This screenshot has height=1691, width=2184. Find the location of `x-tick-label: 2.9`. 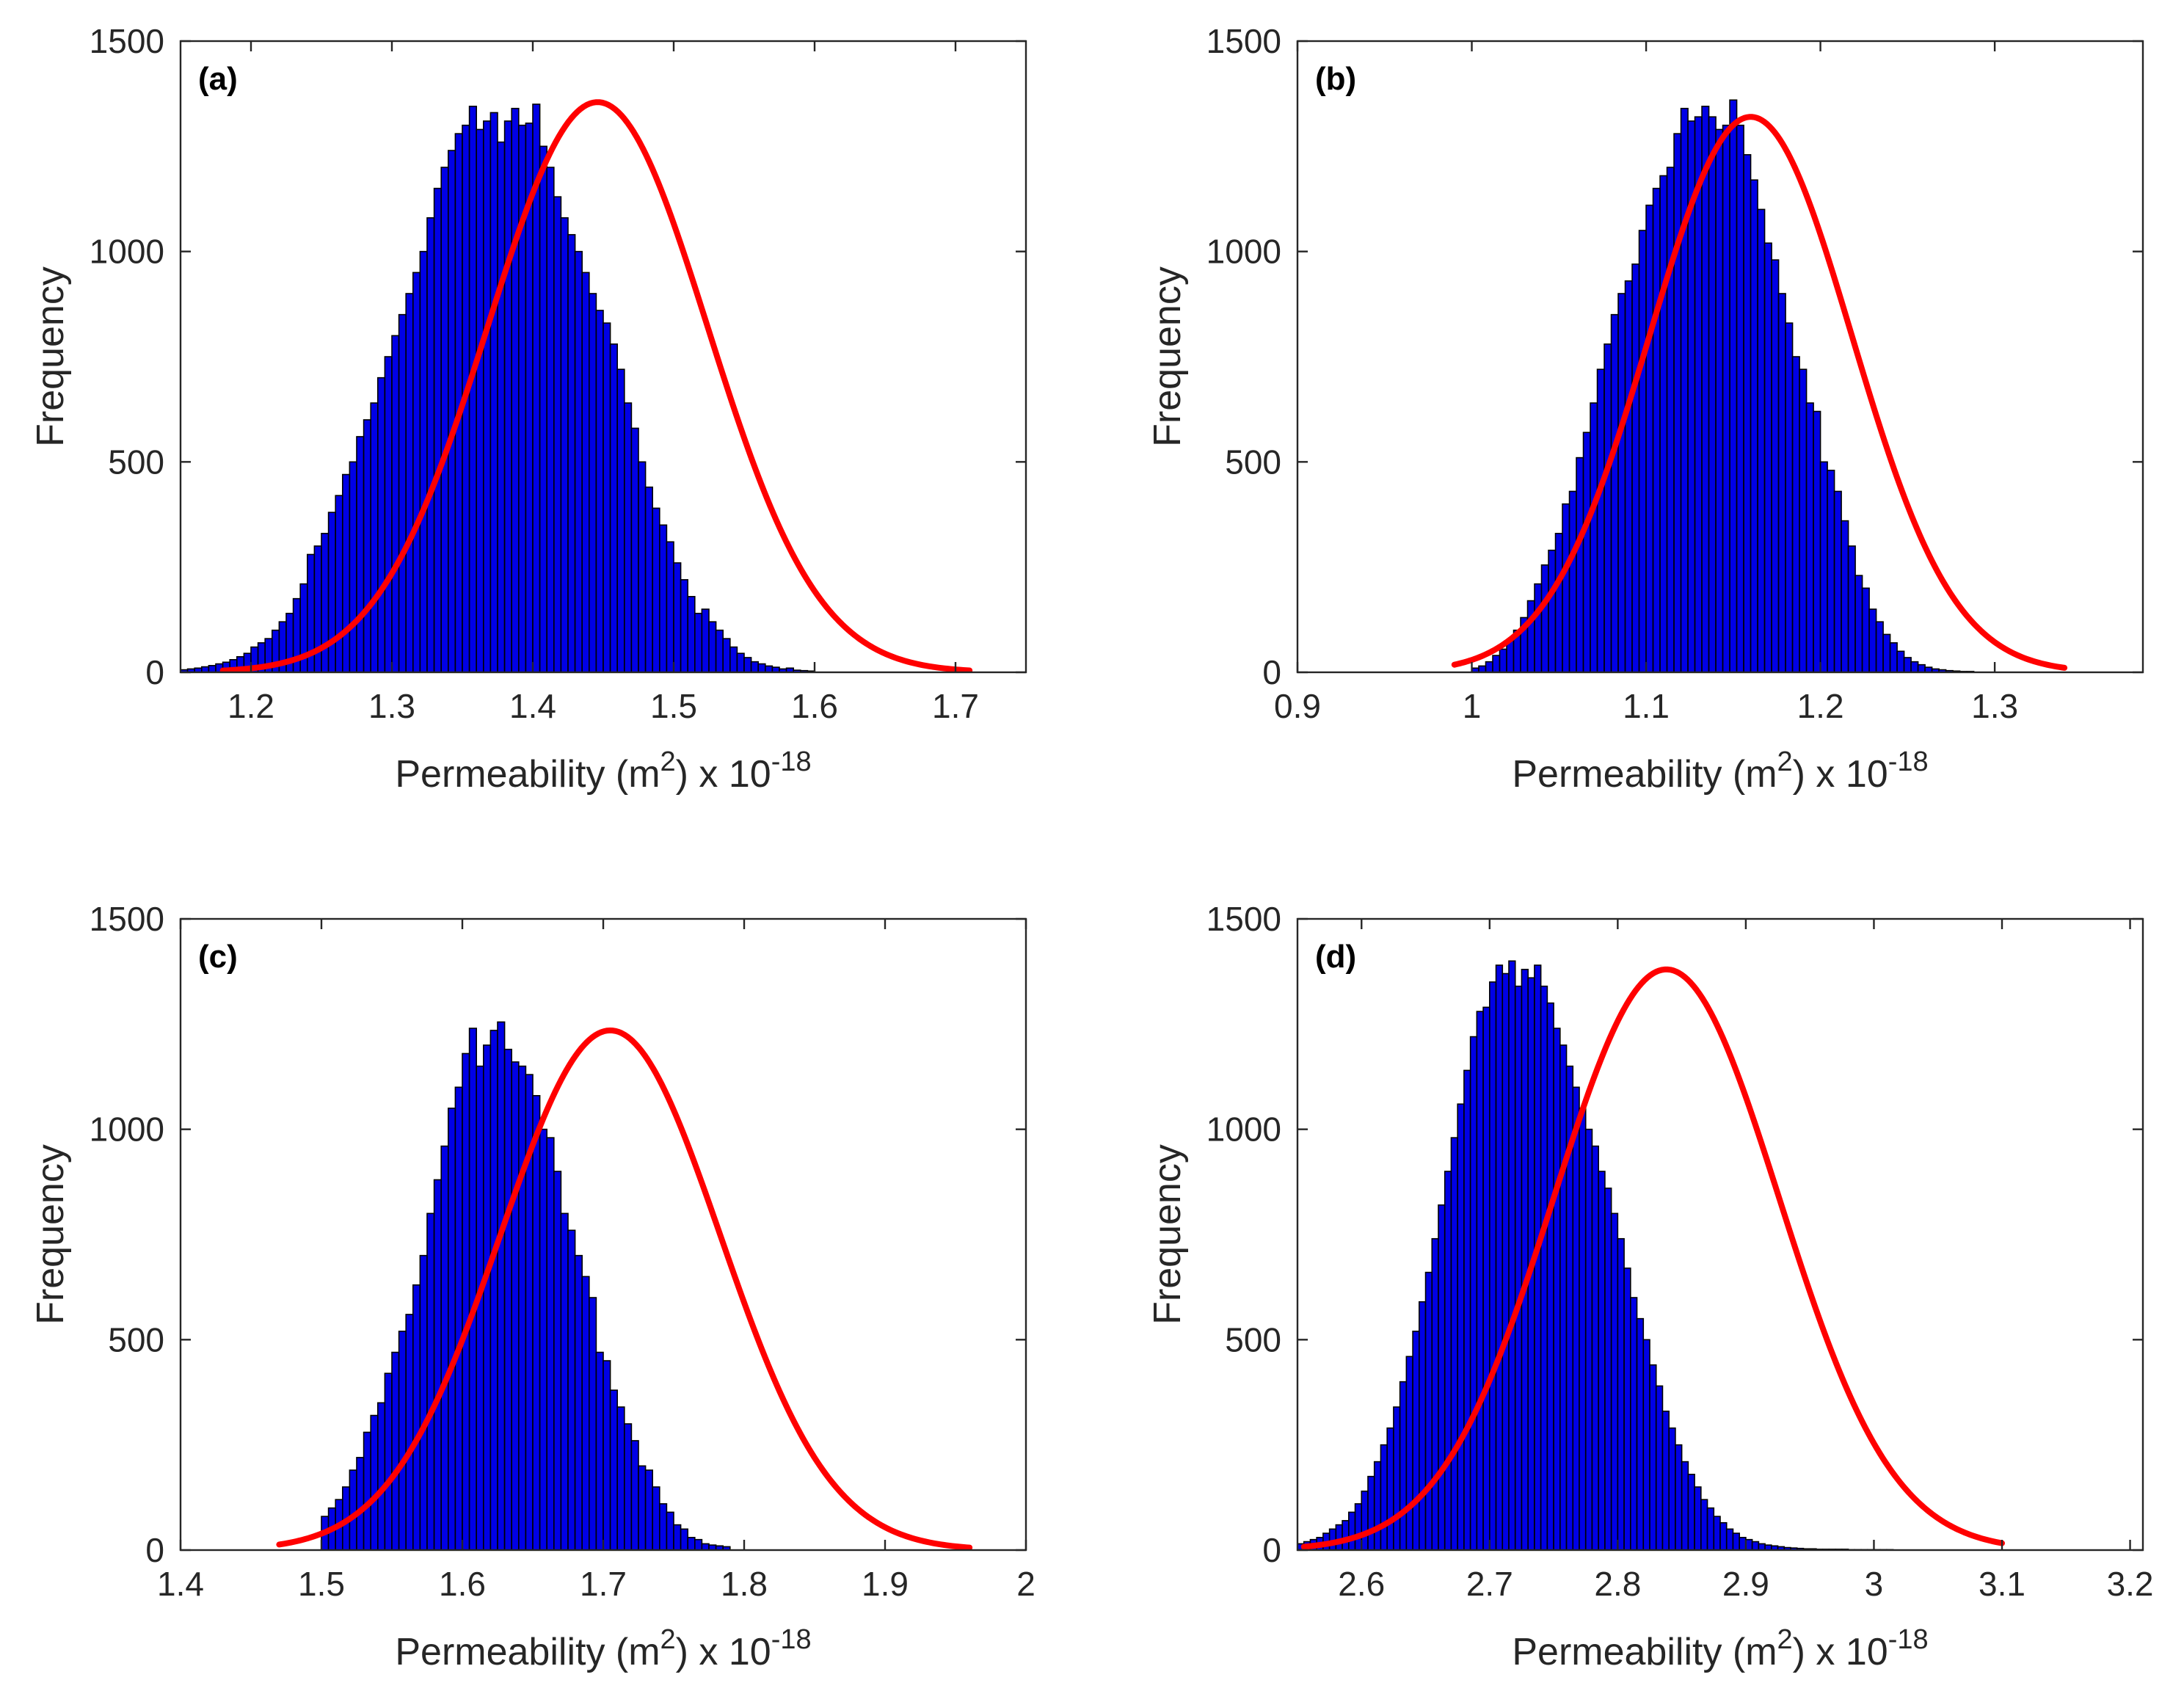

x-tick-label: 2.9 is located at coordinates (1746, 1584).